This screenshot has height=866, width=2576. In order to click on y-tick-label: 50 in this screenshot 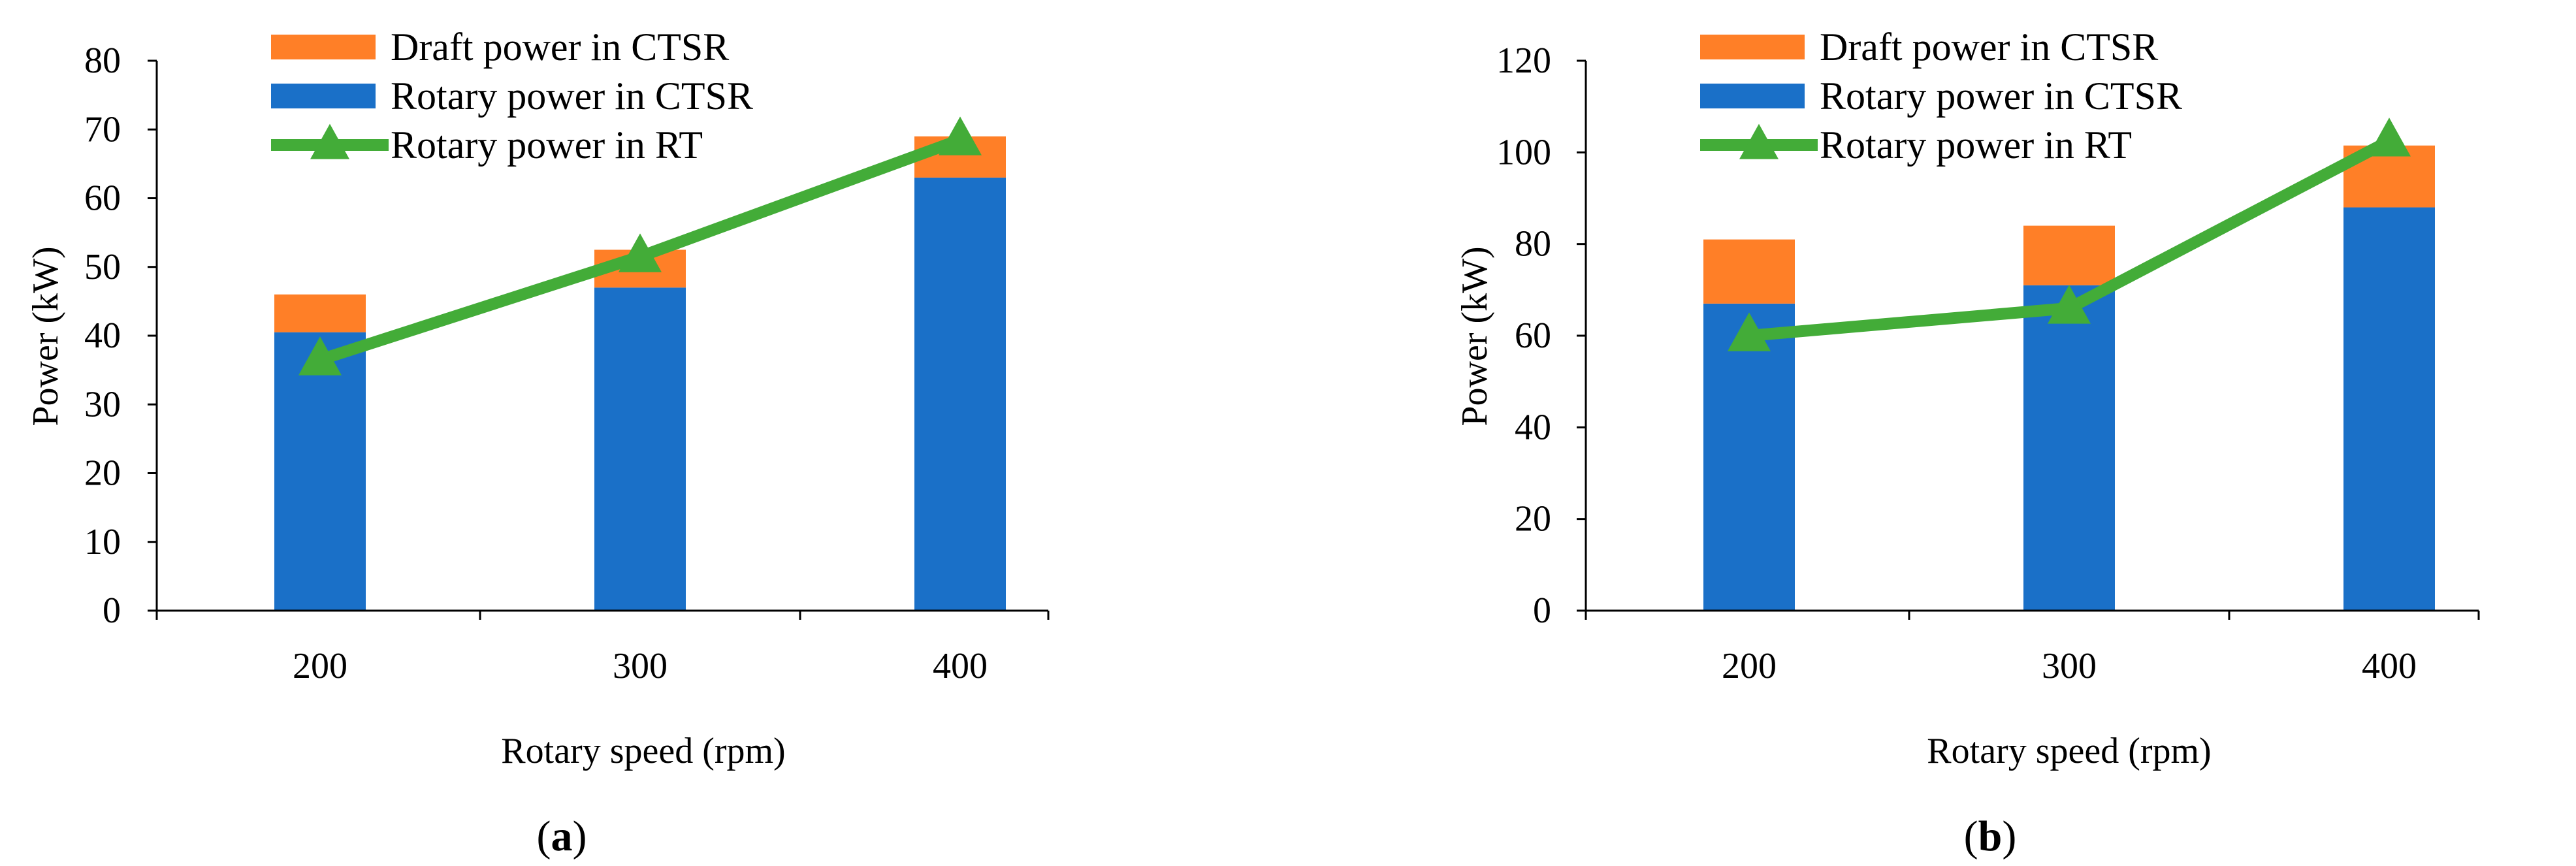, I will do `click(102, 267)`.